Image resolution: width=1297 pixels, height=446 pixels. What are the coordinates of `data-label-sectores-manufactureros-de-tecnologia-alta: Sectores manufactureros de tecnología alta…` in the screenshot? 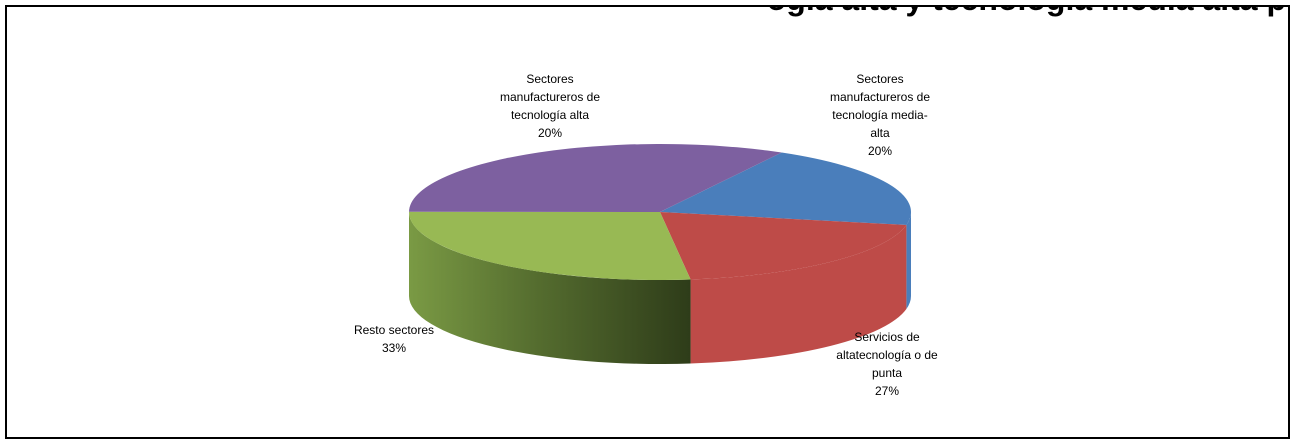 It's located at (550, 106).